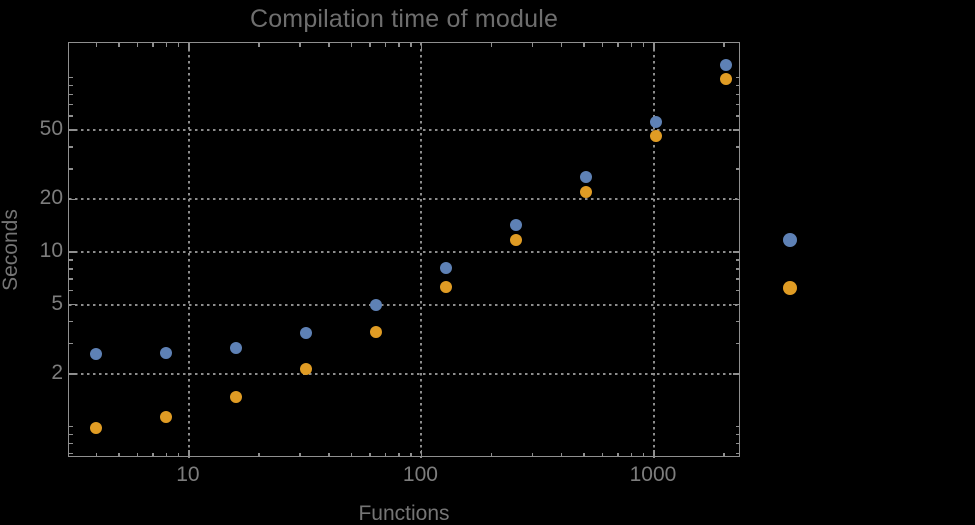  I want to click on data-point-series1-x16, so click(236, 348).